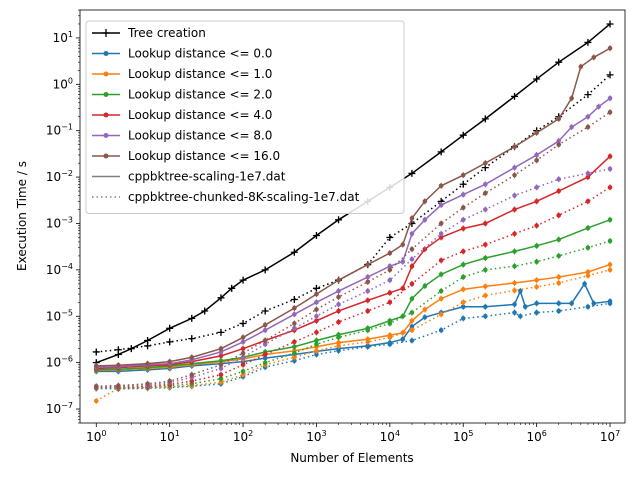 Image resolution: width=640 pixels, height=480 pixels. Describe the element at coordinates (22, 216) in the screenshot. I see `y-axis-title: Execution Time / s` at that location.